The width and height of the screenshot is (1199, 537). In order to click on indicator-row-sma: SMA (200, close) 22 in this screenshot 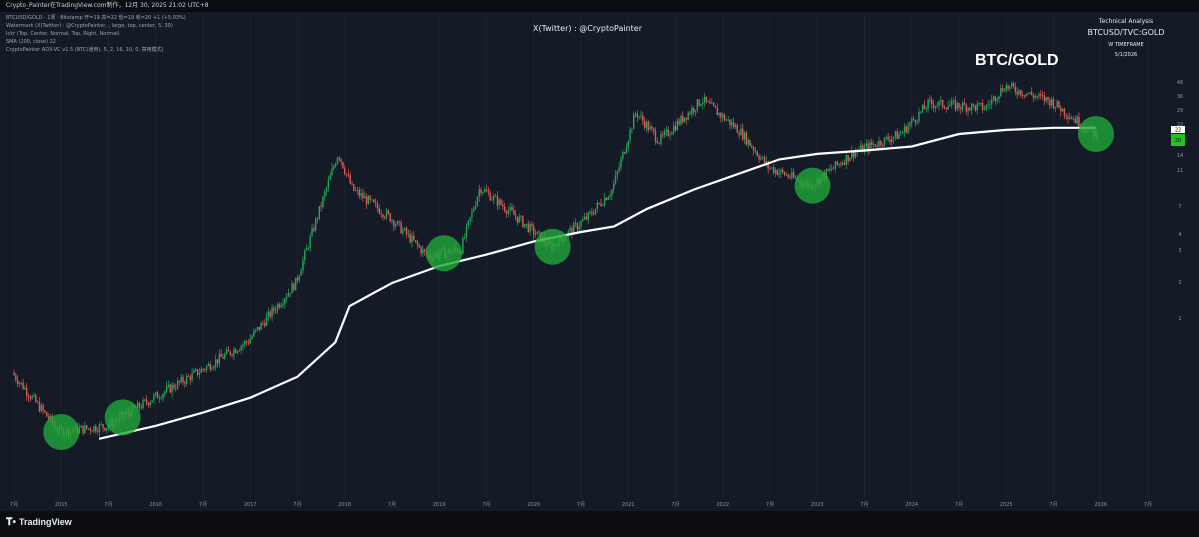, I will do `click(31, 42)`.